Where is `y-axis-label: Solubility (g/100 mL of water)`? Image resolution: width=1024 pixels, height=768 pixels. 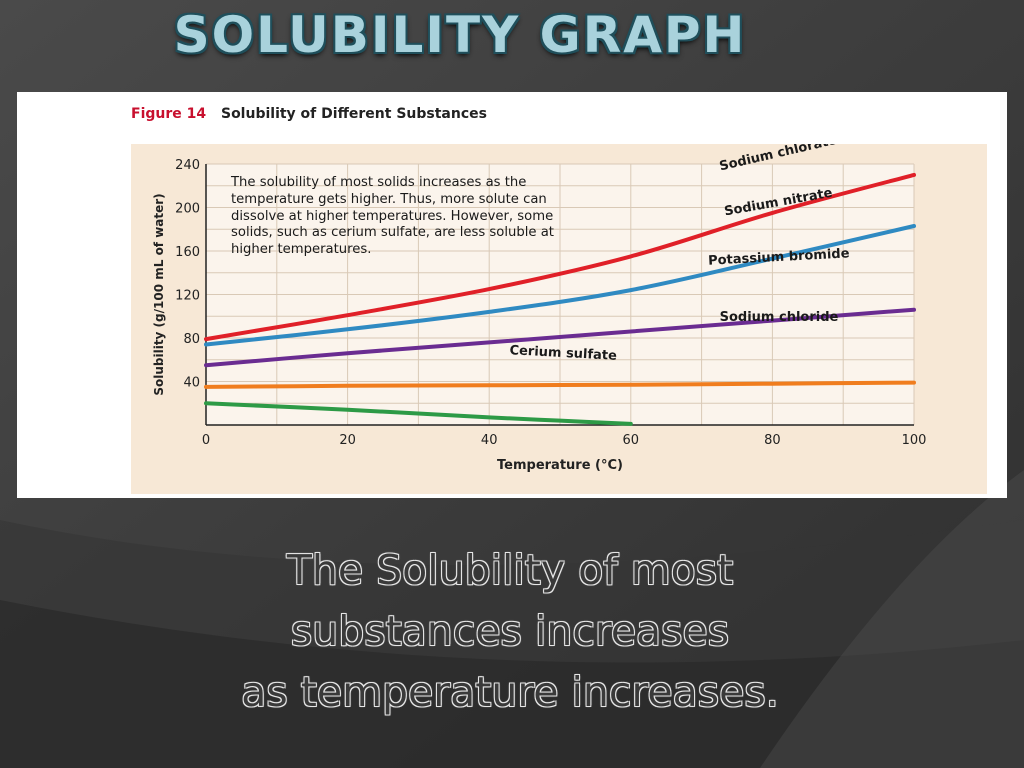 y-axis-label: Solubility (g/100 mL of water) is located at coordinates (159, 294).